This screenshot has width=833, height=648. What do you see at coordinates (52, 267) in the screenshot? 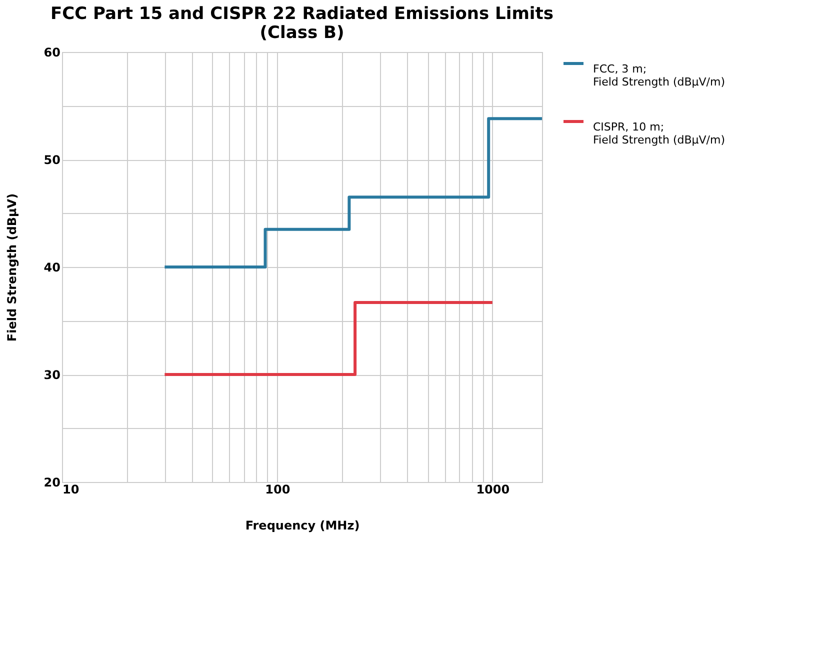
I see `y-tick-label: 40` at bounding box center [52, 267].